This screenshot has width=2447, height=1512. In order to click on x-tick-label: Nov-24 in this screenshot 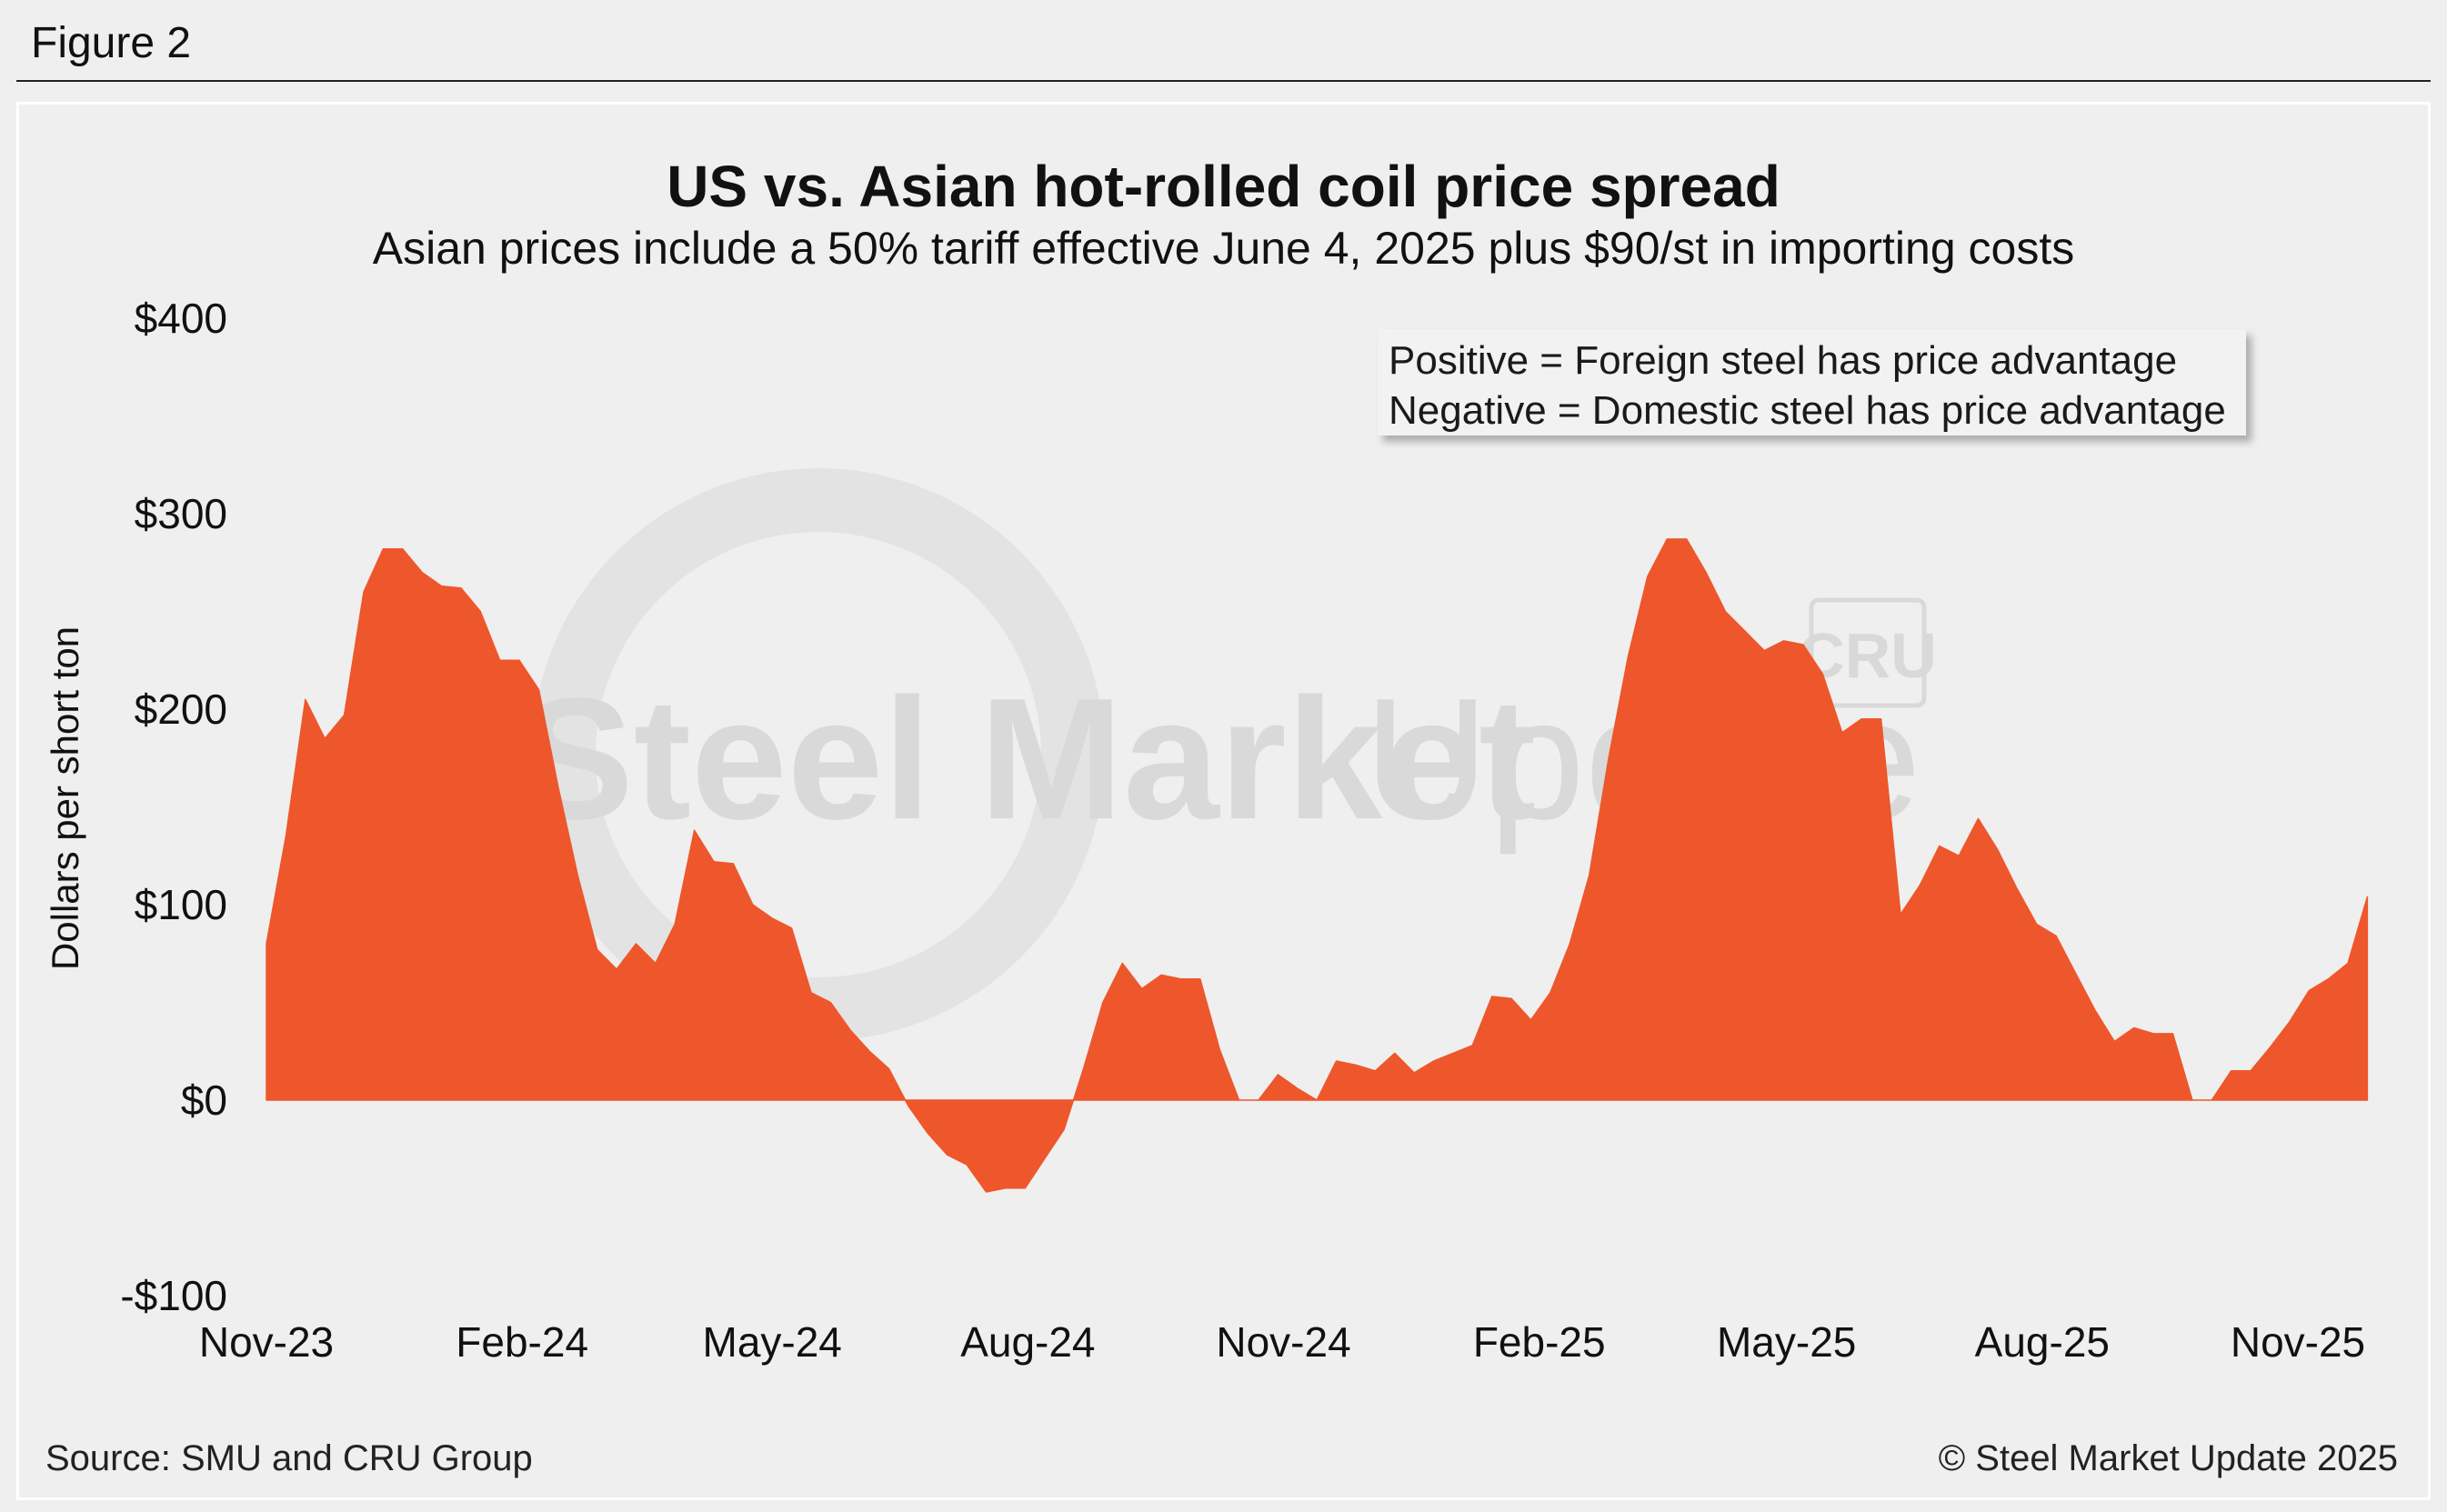, I will do `click(1283, 1342)`.